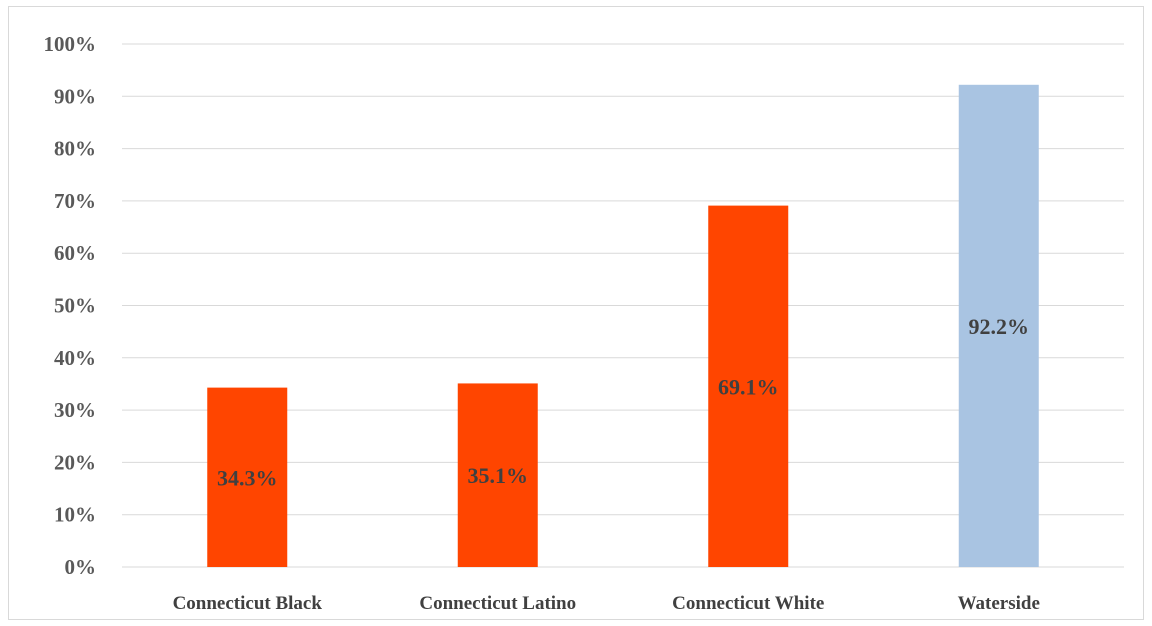 This screenshot has width=1152, height=626. Describe the element at coordinates (75, 358) in the screenshot. I see `y-tick-label-40: 40%` at that location.